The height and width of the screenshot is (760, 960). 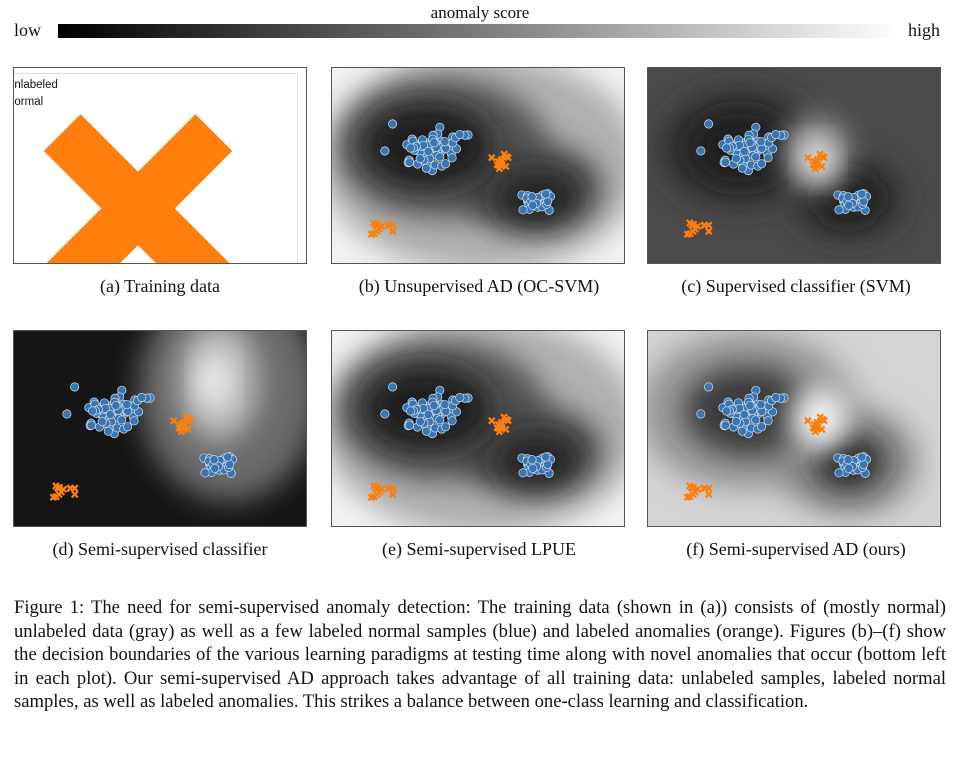 What do you see at coordinates (480, 12) in the screenshot?
I see `colorbar-title: anomaly score` at bounding box center [480, 12].